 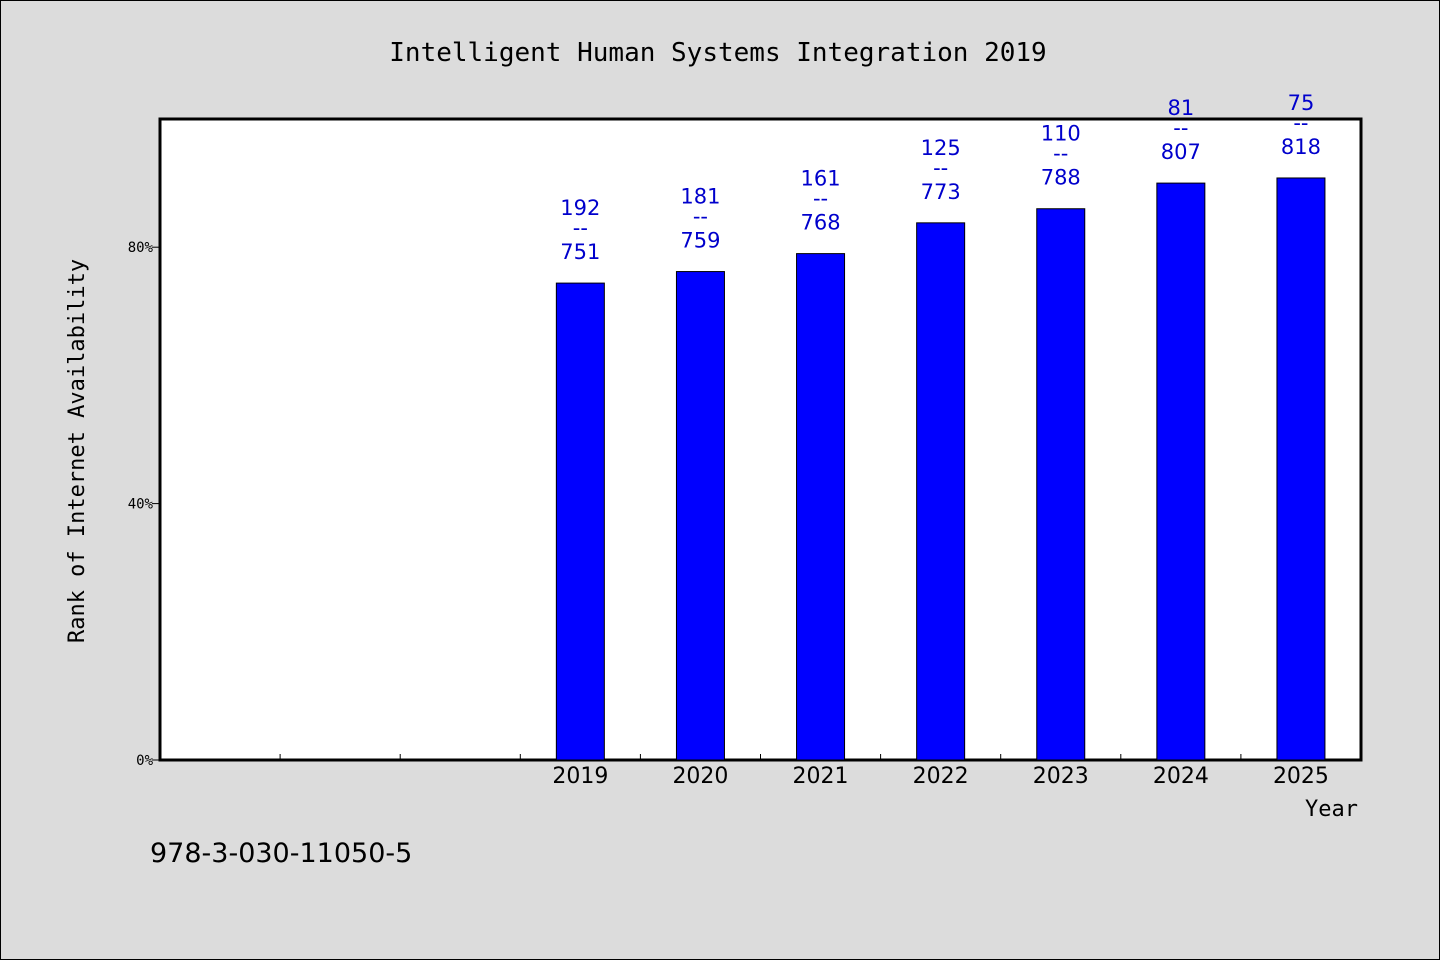 What do you see at coordinates (821, 223) in the screenshot?
I see `data-label-total: 768` at bounding box center [821, 223].